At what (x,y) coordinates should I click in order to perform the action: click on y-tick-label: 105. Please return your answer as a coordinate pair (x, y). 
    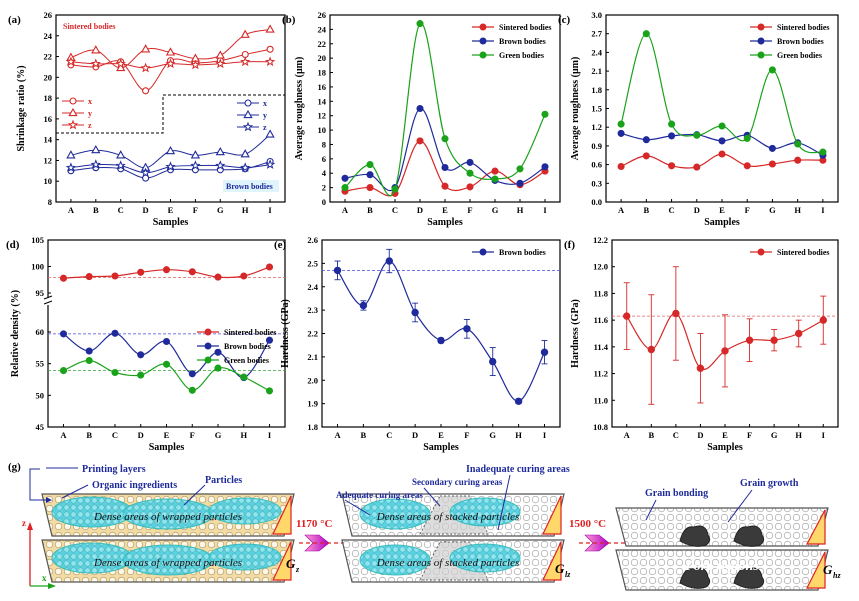
    Looking at the image, I should click on (37, 240).